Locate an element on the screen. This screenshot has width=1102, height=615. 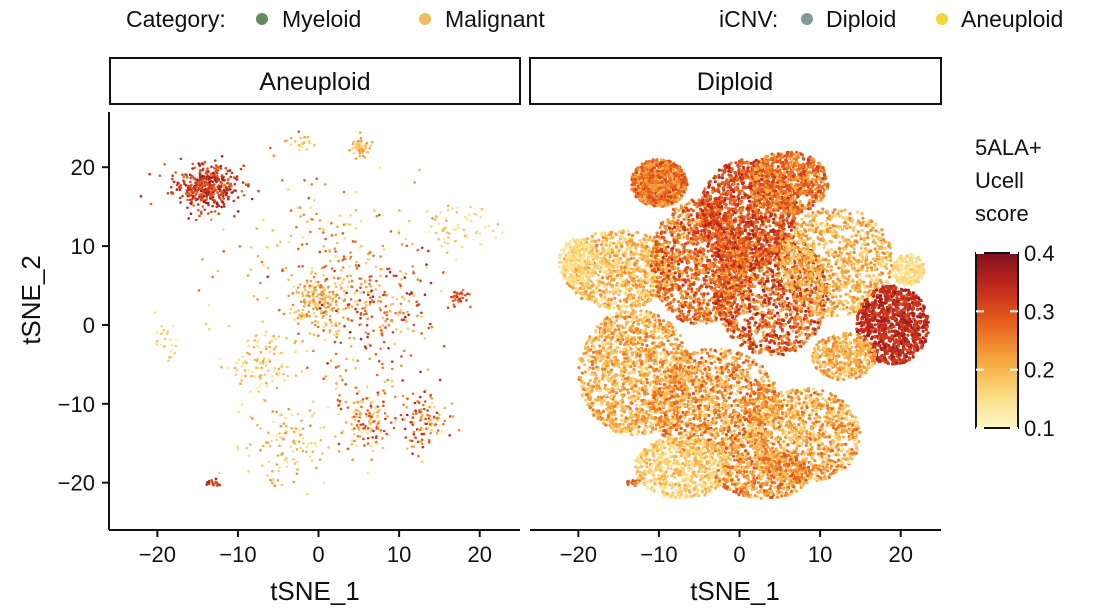
data-point-aneuploid-c10 is located at coordinates (216, 479).